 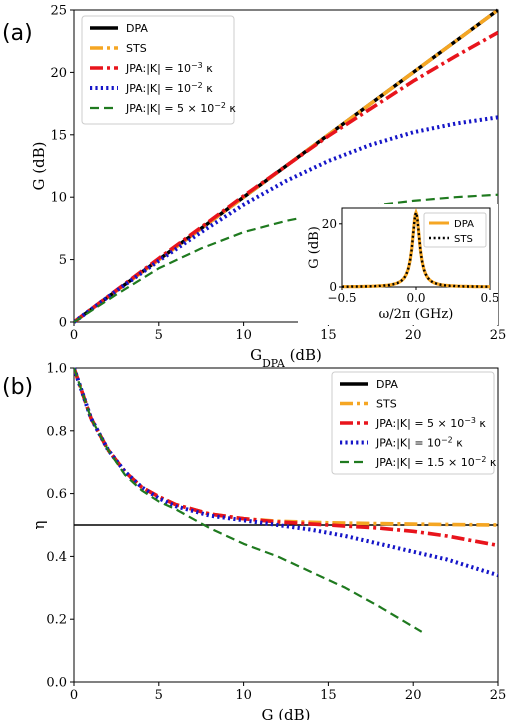 I want to click on y-tick-label: 0, so click(x=63, y=323).